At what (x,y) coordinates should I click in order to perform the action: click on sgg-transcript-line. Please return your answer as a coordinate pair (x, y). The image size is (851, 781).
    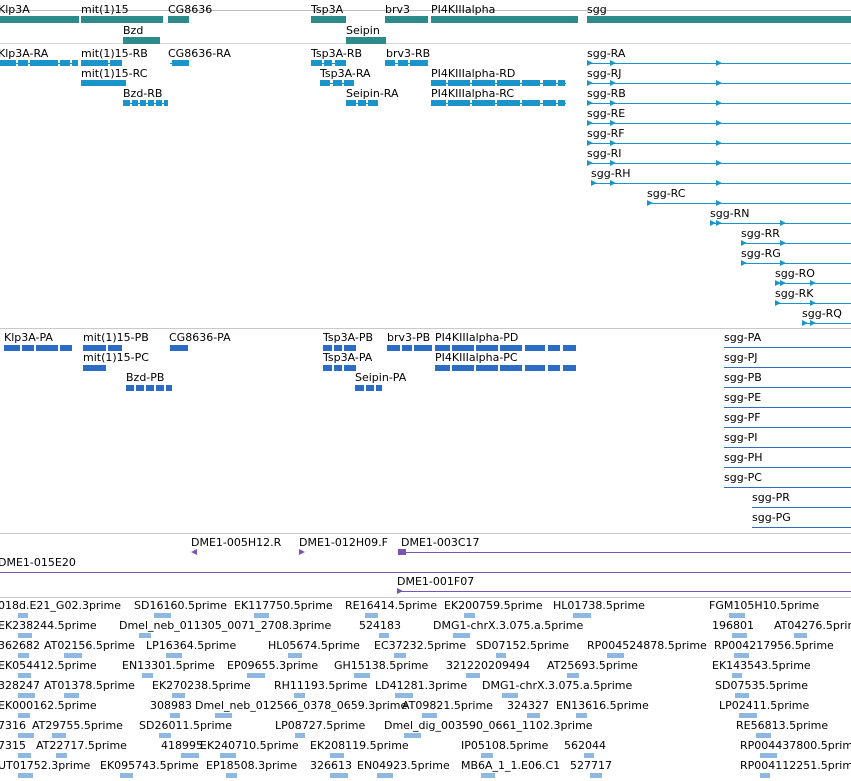
    Looking at the image, I should click on (796, 243).